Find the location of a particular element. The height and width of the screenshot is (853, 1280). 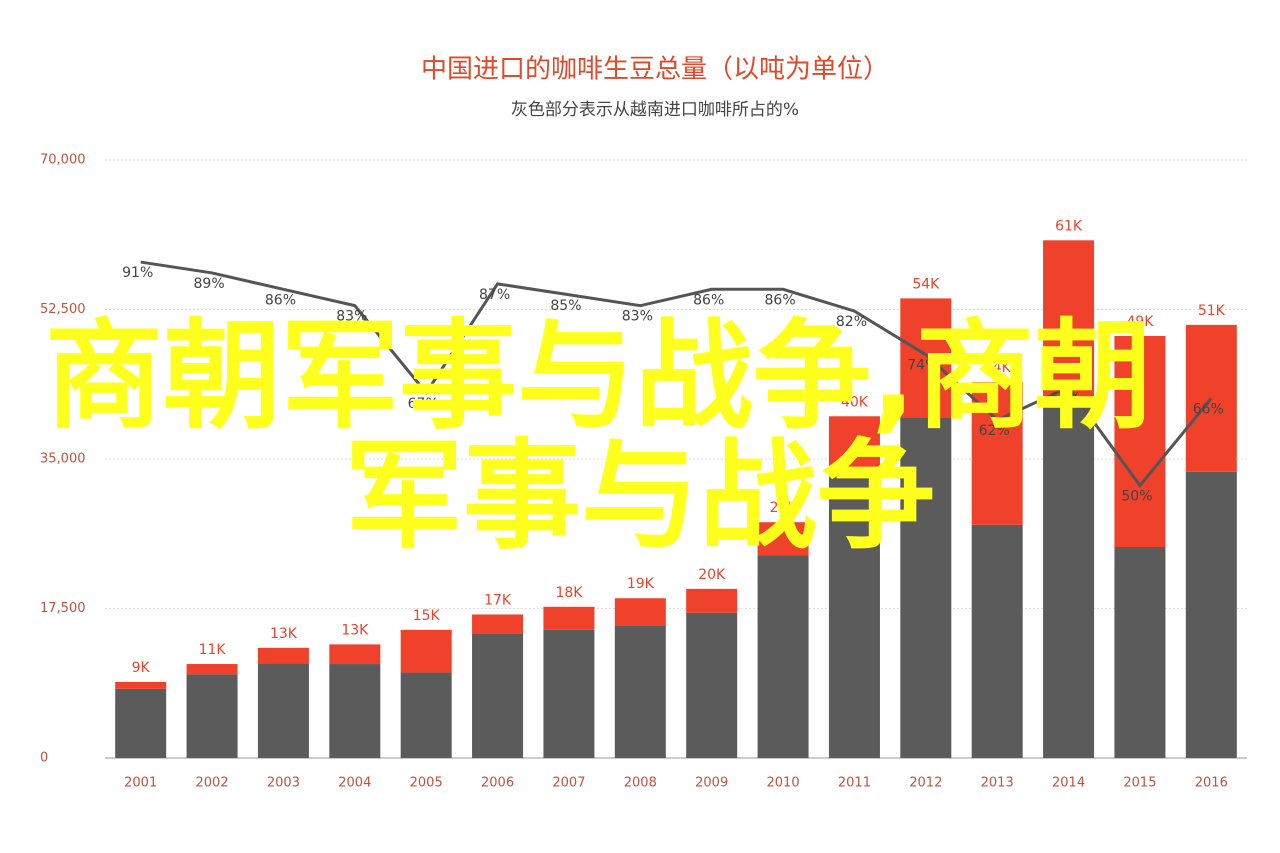

y-tick-label: 0 is located at coordinates (44, 758).